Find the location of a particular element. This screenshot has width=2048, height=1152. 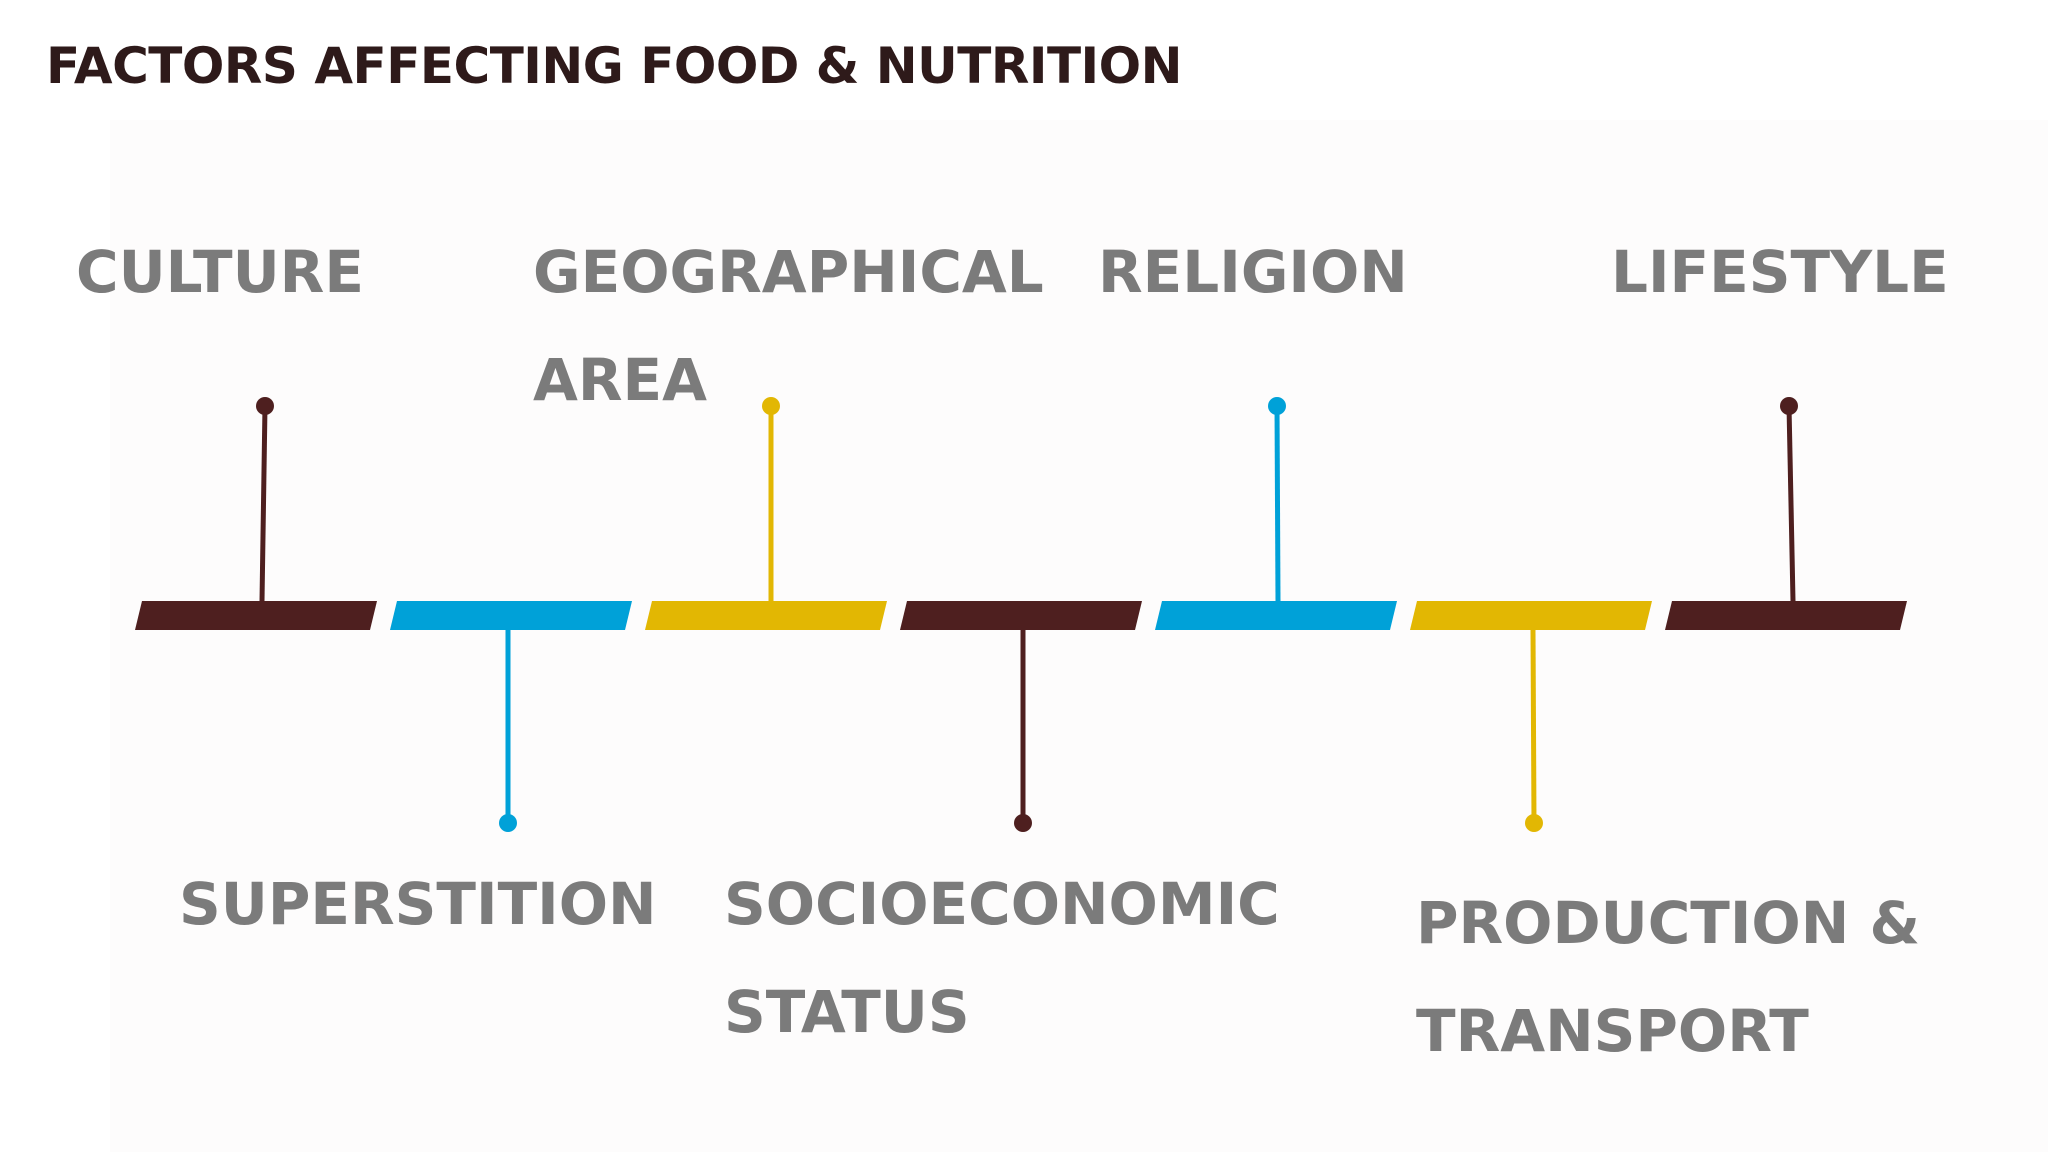

label-culture-line-1: CULTURE is located at coordinates (220, 272).